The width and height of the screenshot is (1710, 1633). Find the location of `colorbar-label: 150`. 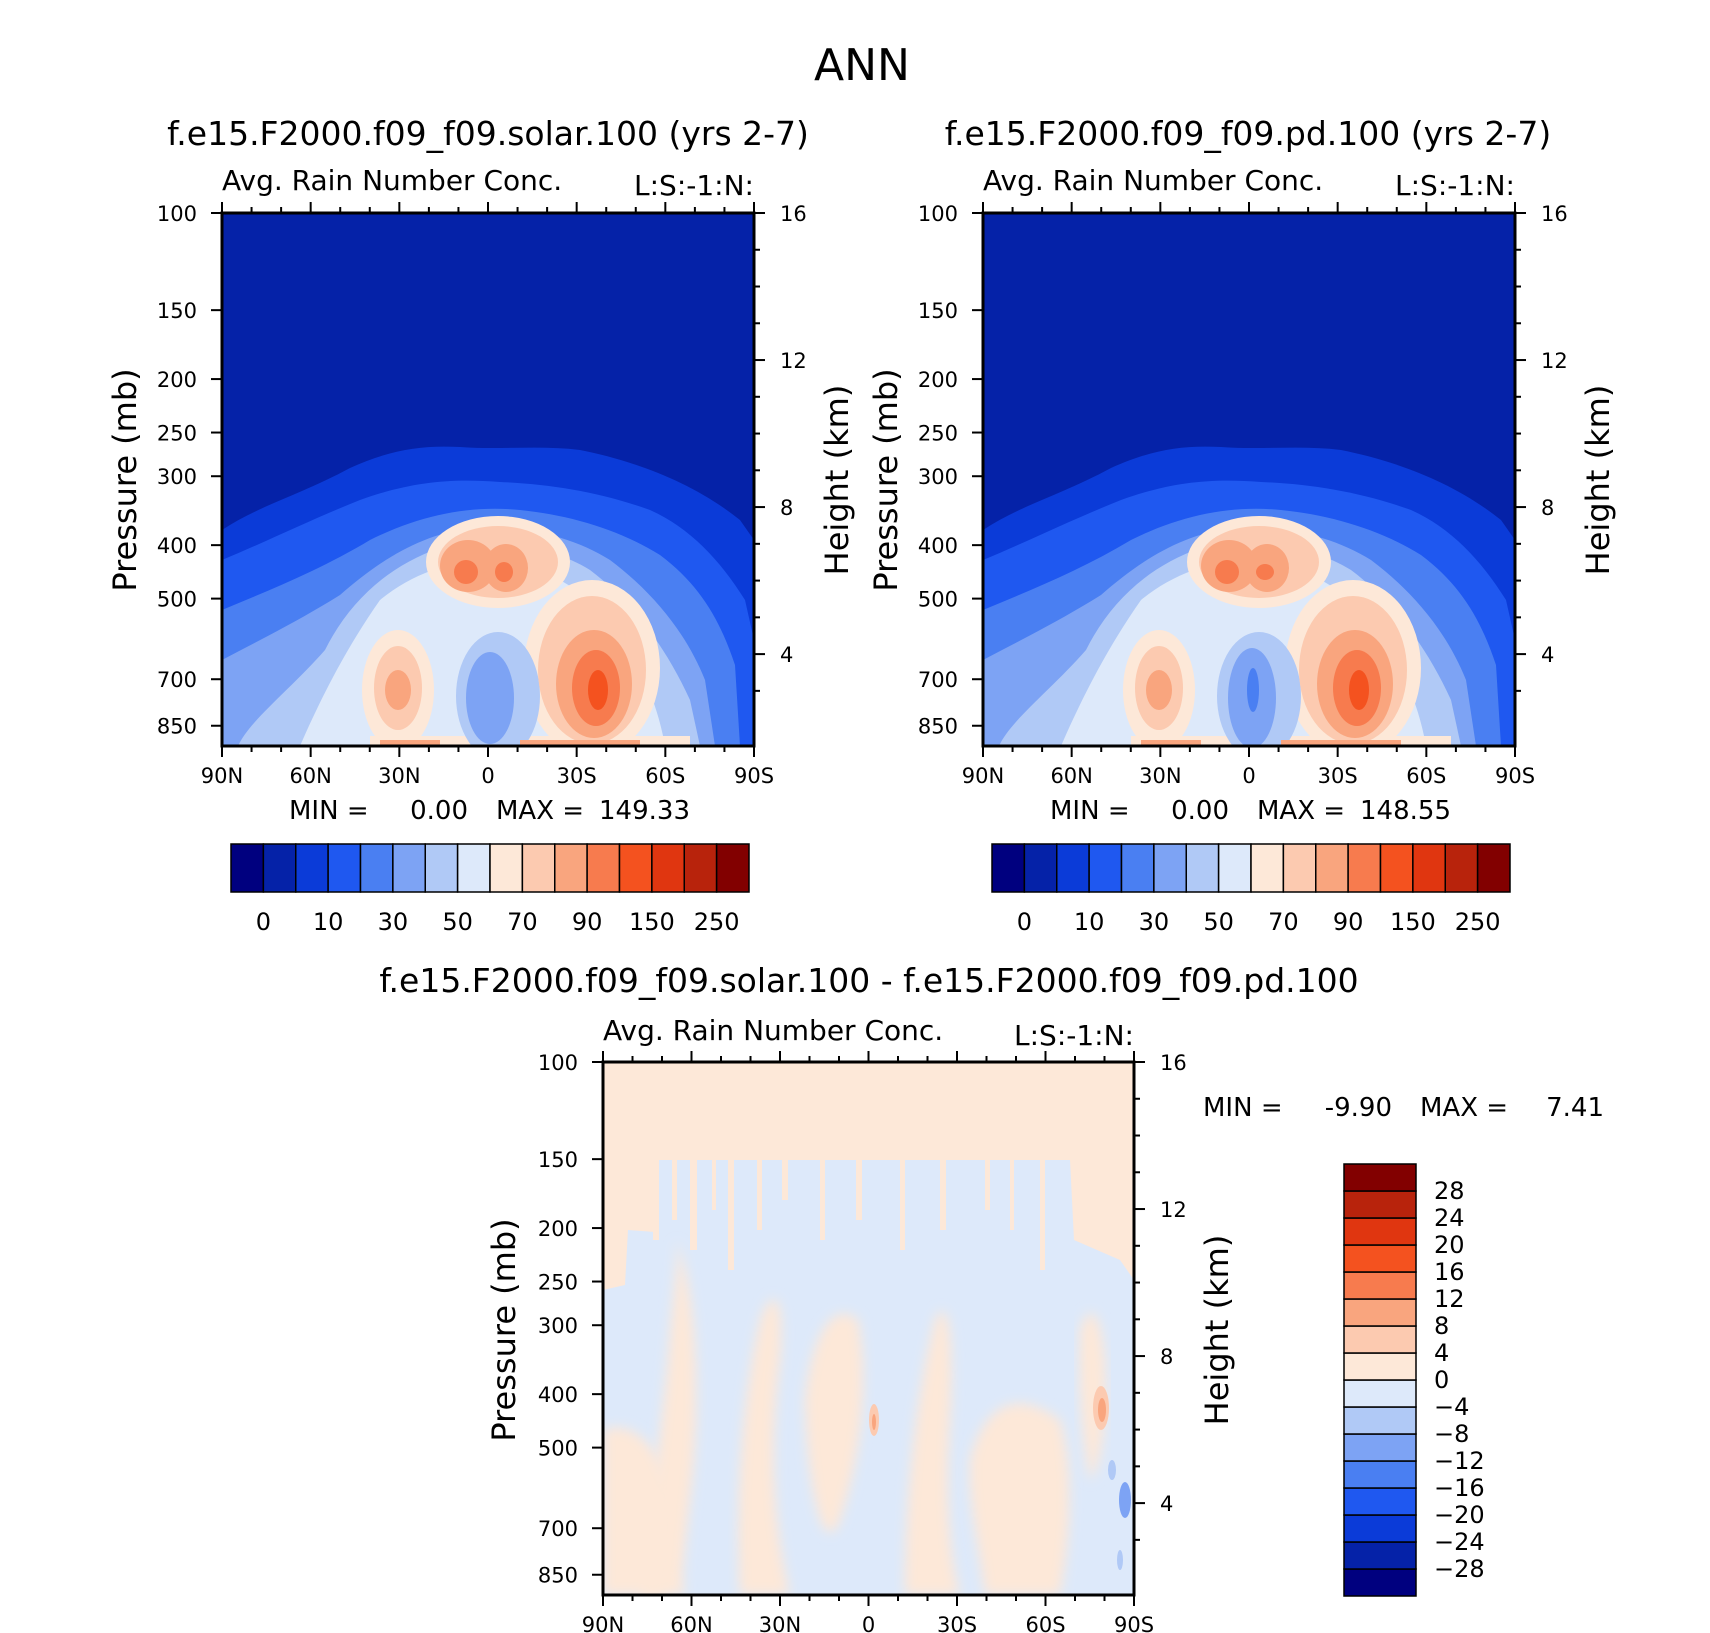

colorbar-label: 150 is located at coordinates (1413, 922).